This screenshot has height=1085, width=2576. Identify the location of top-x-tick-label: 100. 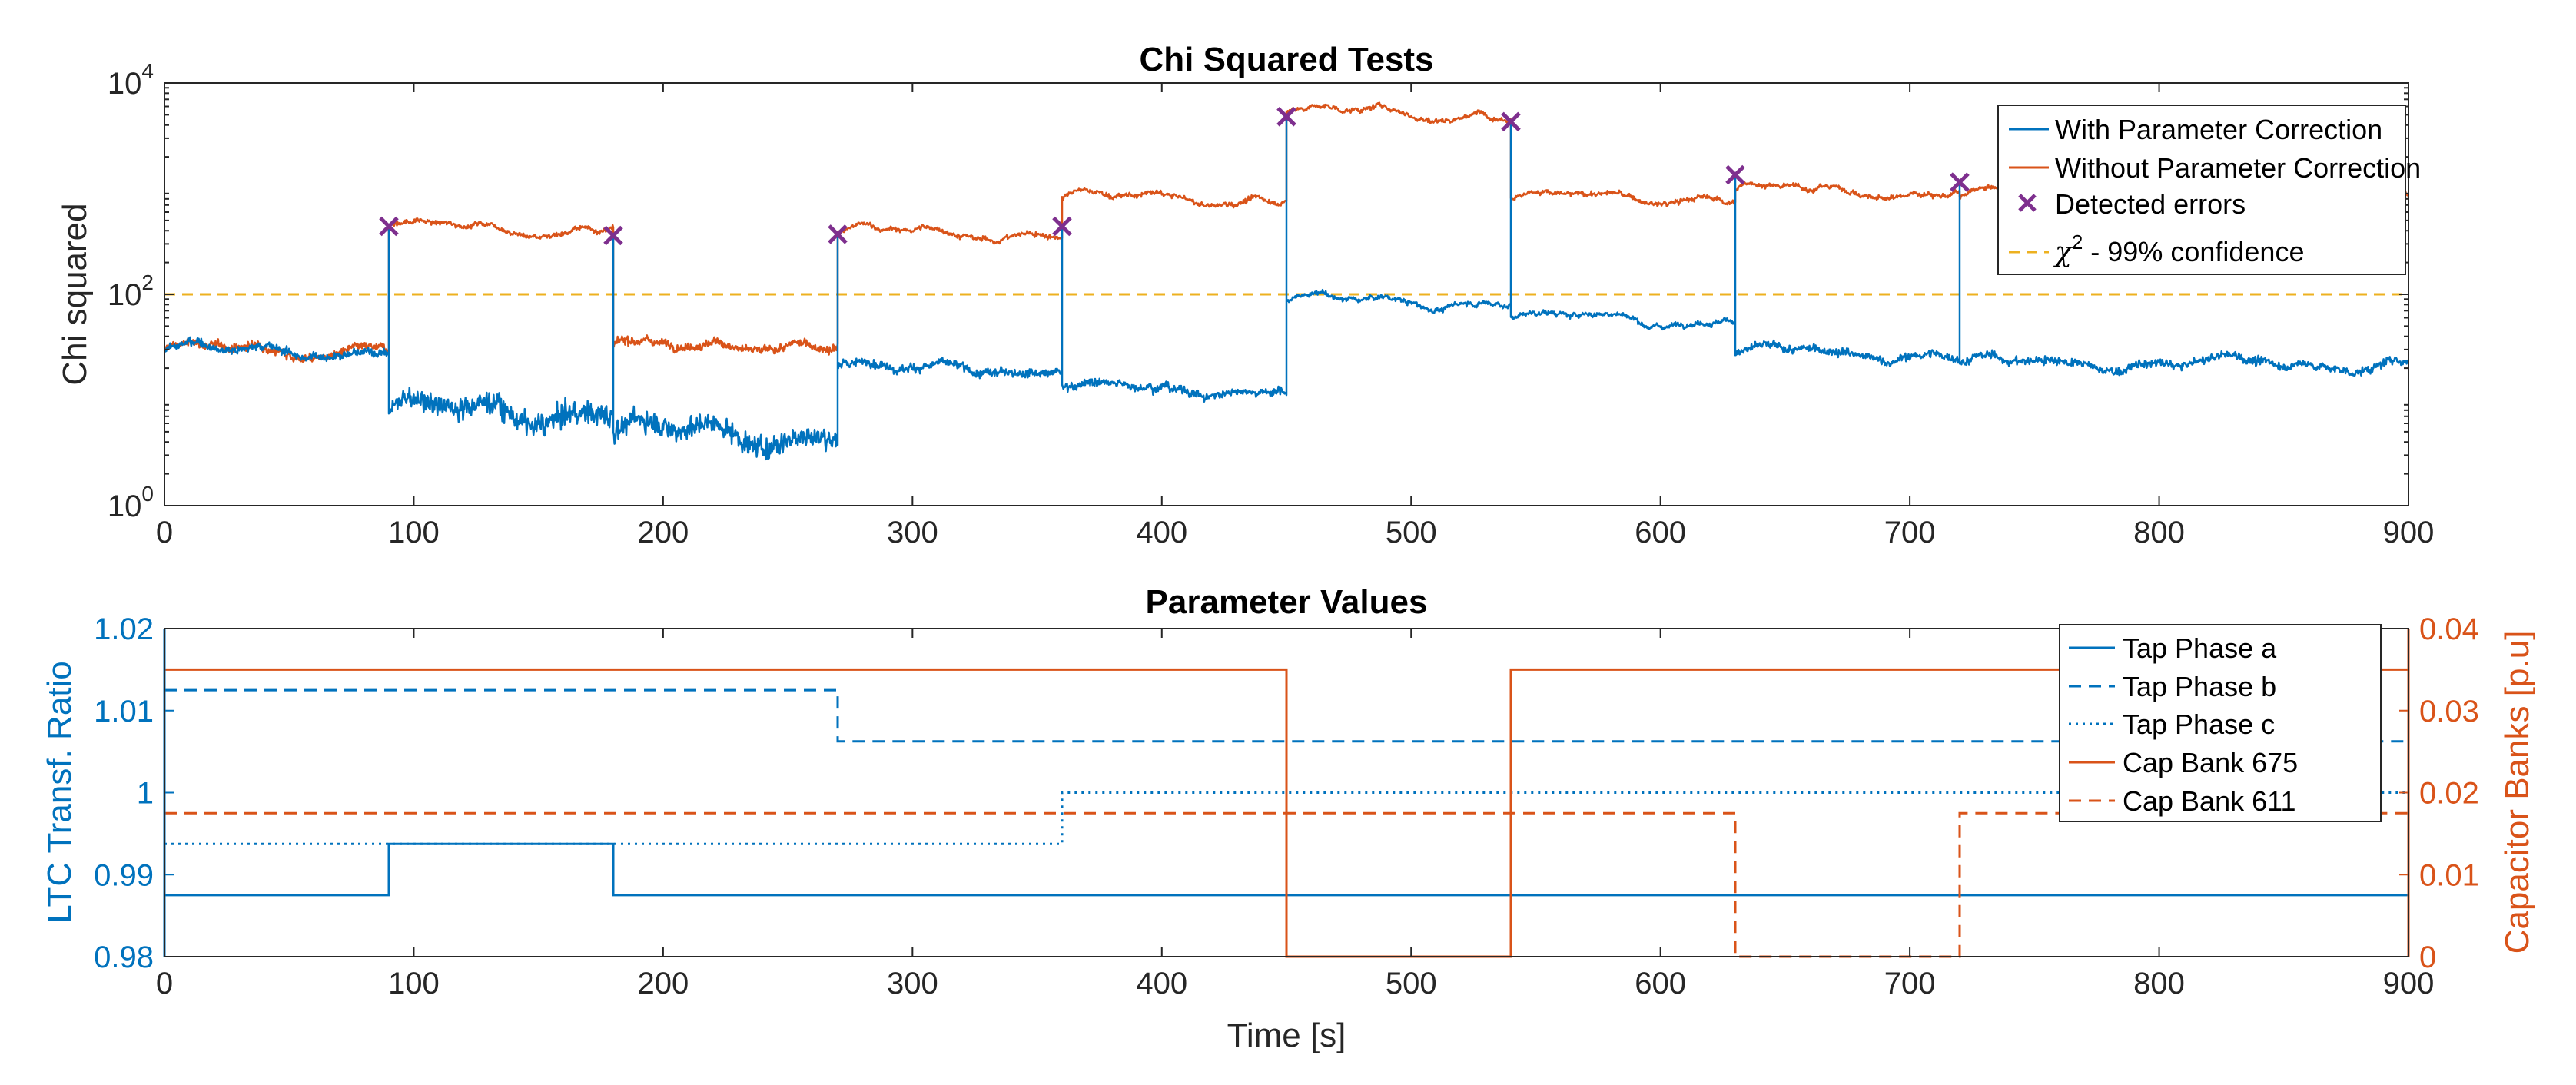
(414, 532).